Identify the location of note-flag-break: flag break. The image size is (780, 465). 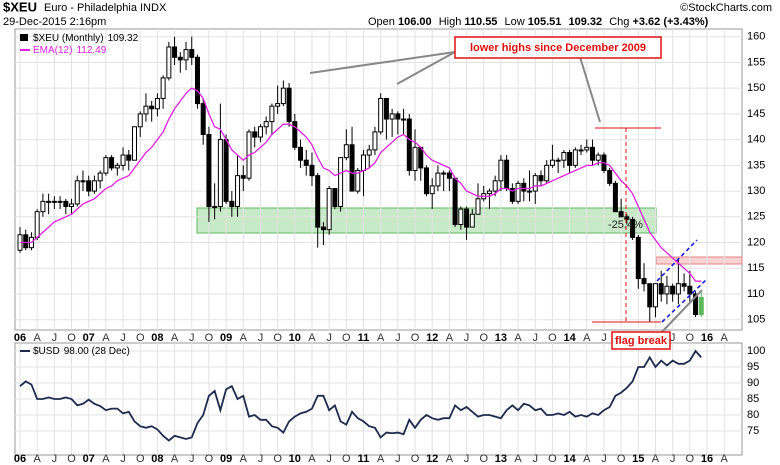
(641, 341).